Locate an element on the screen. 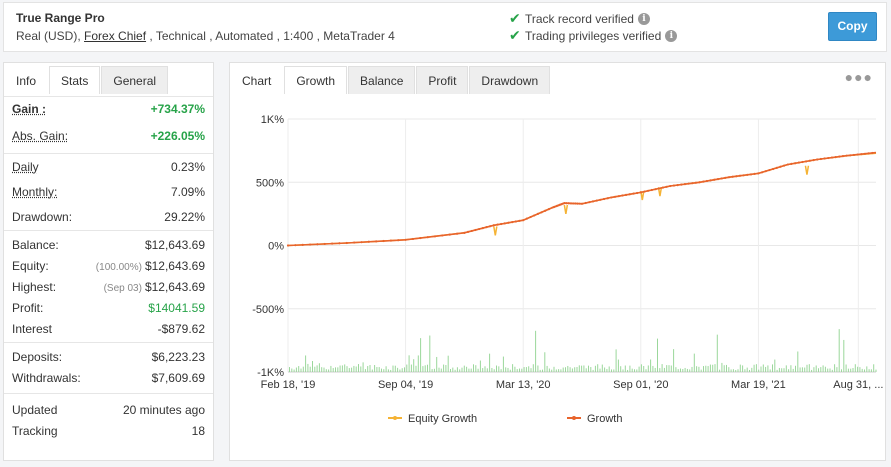 This screenshot has width=891, height=467. x-tick-label: Sep 01, '20 is located at coordinates (640, 385).